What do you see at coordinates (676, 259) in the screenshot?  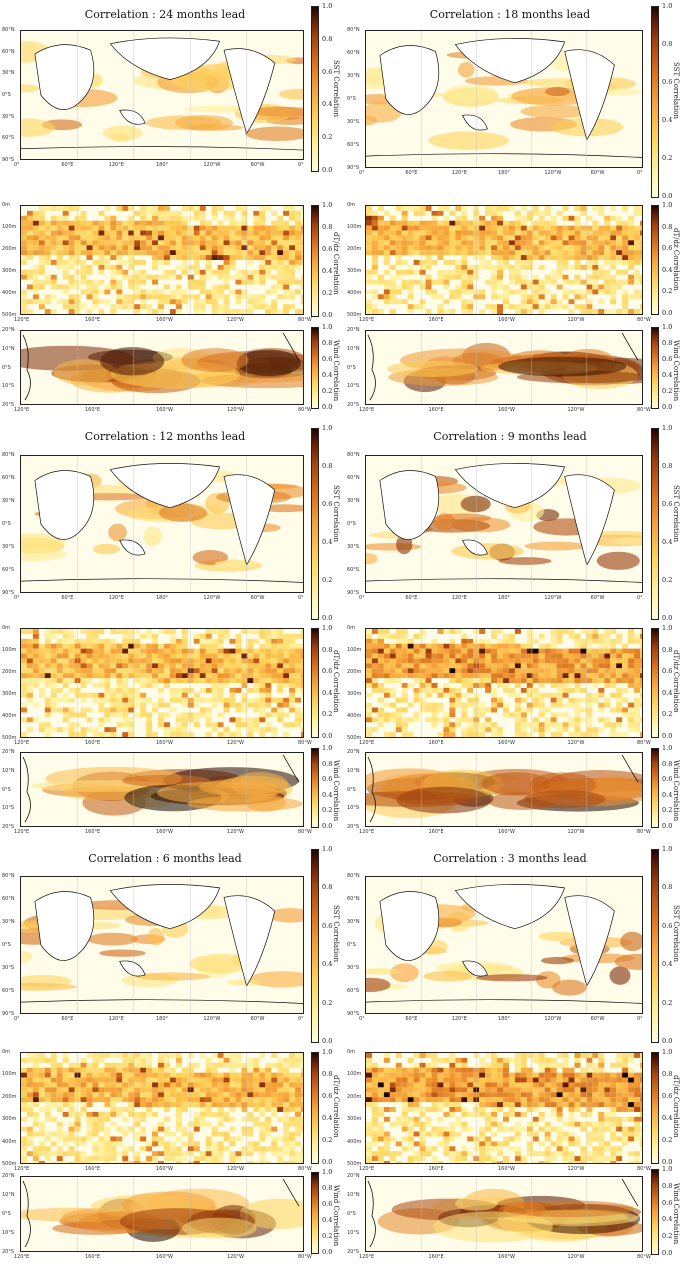 I see `depth-colorbar-label-18: dT/dz Correlation` at bounding box center [676, 259].